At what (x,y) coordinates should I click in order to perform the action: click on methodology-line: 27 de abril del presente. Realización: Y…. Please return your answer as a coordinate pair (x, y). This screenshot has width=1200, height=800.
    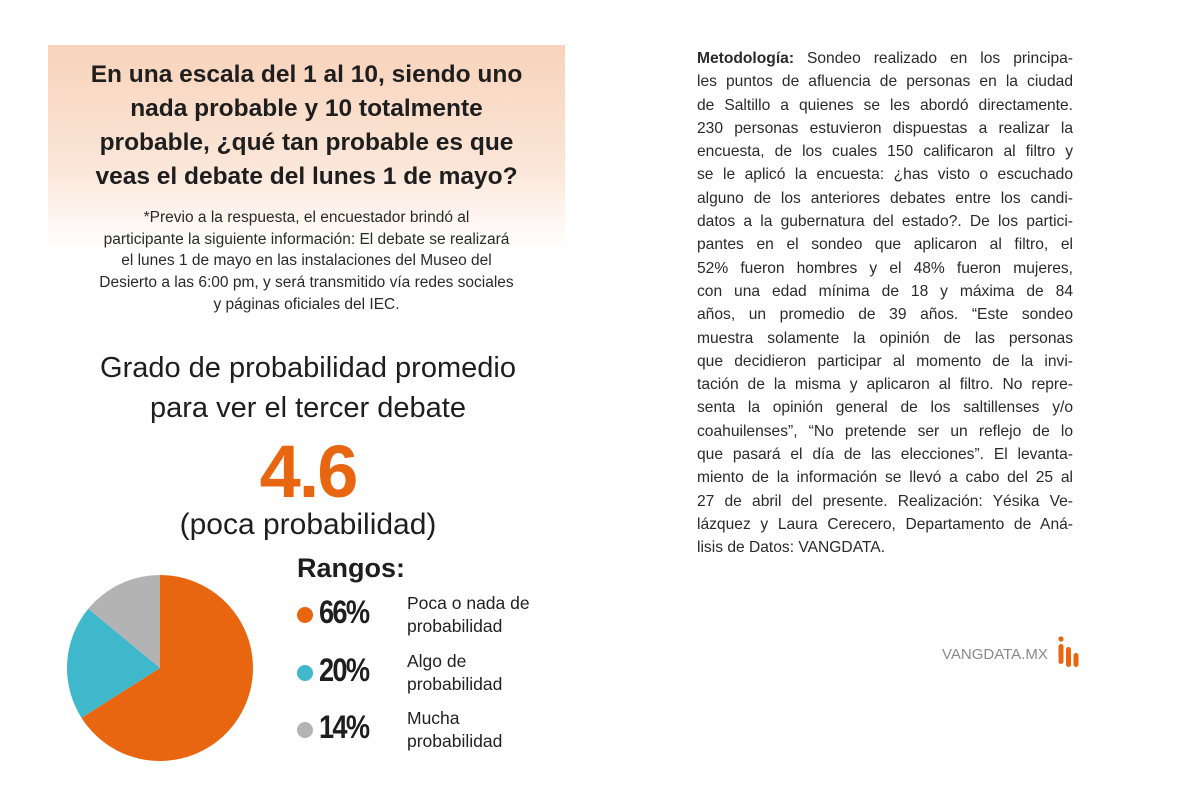
    Looking at the image, I should click on (885, 501).